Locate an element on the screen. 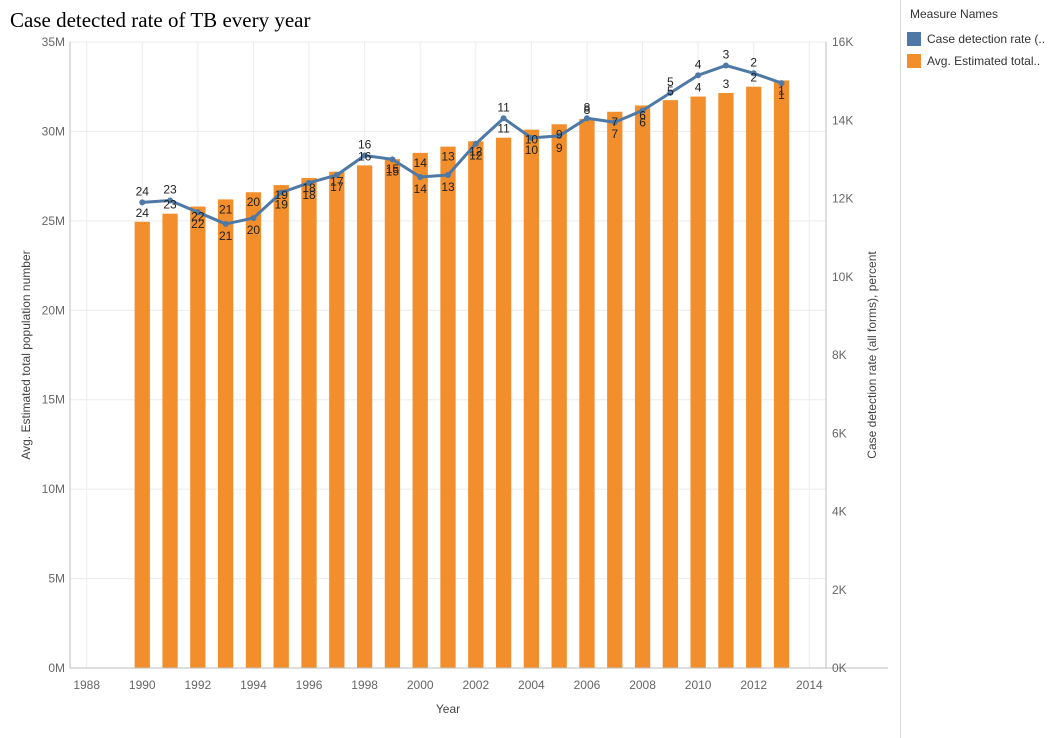 The width and height of the screenshot is (1063, 738). x-tick-label: 2010 is located at coordinates (698, 685).